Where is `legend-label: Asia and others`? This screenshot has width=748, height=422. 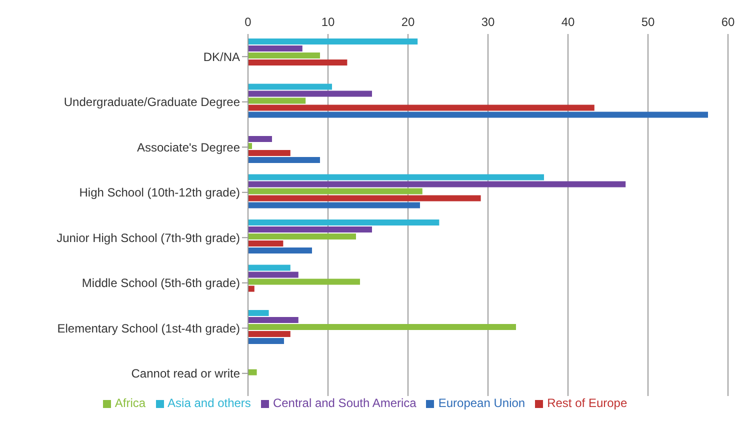 legend-label: Asia and others is located at coordinates (209, 403).